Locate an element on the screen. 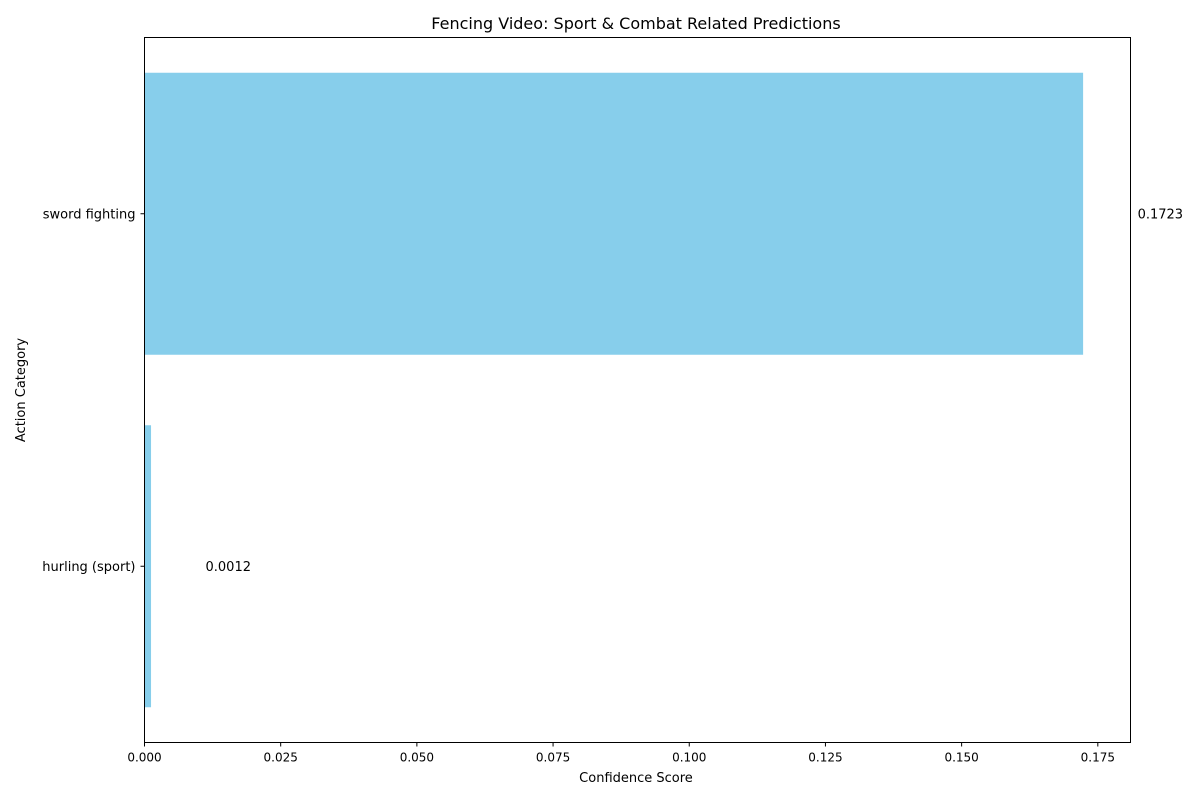 This screenshot has height=800, width=1200. data-label: 0.1723 is located at coordinates (1161, 214).